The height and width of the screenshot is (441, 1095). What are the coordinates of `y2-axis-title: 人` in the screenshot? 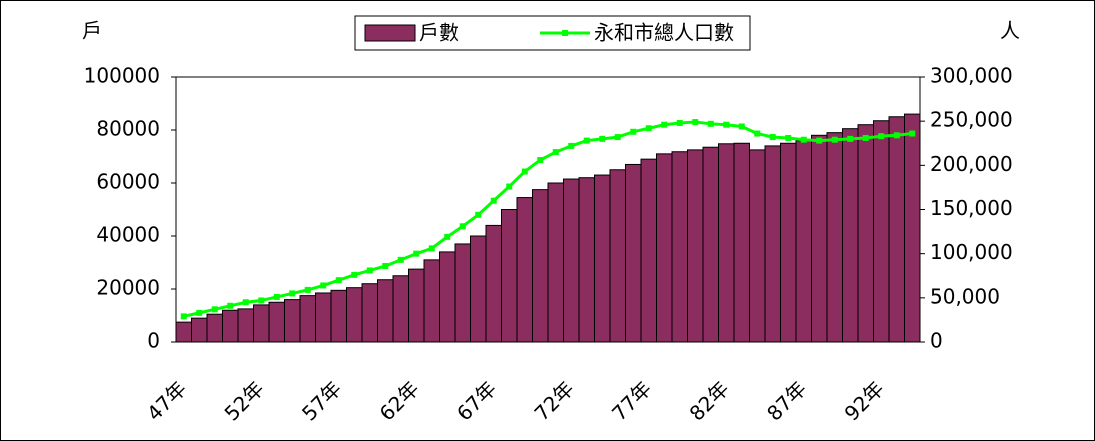 It's located at (1010, 31).